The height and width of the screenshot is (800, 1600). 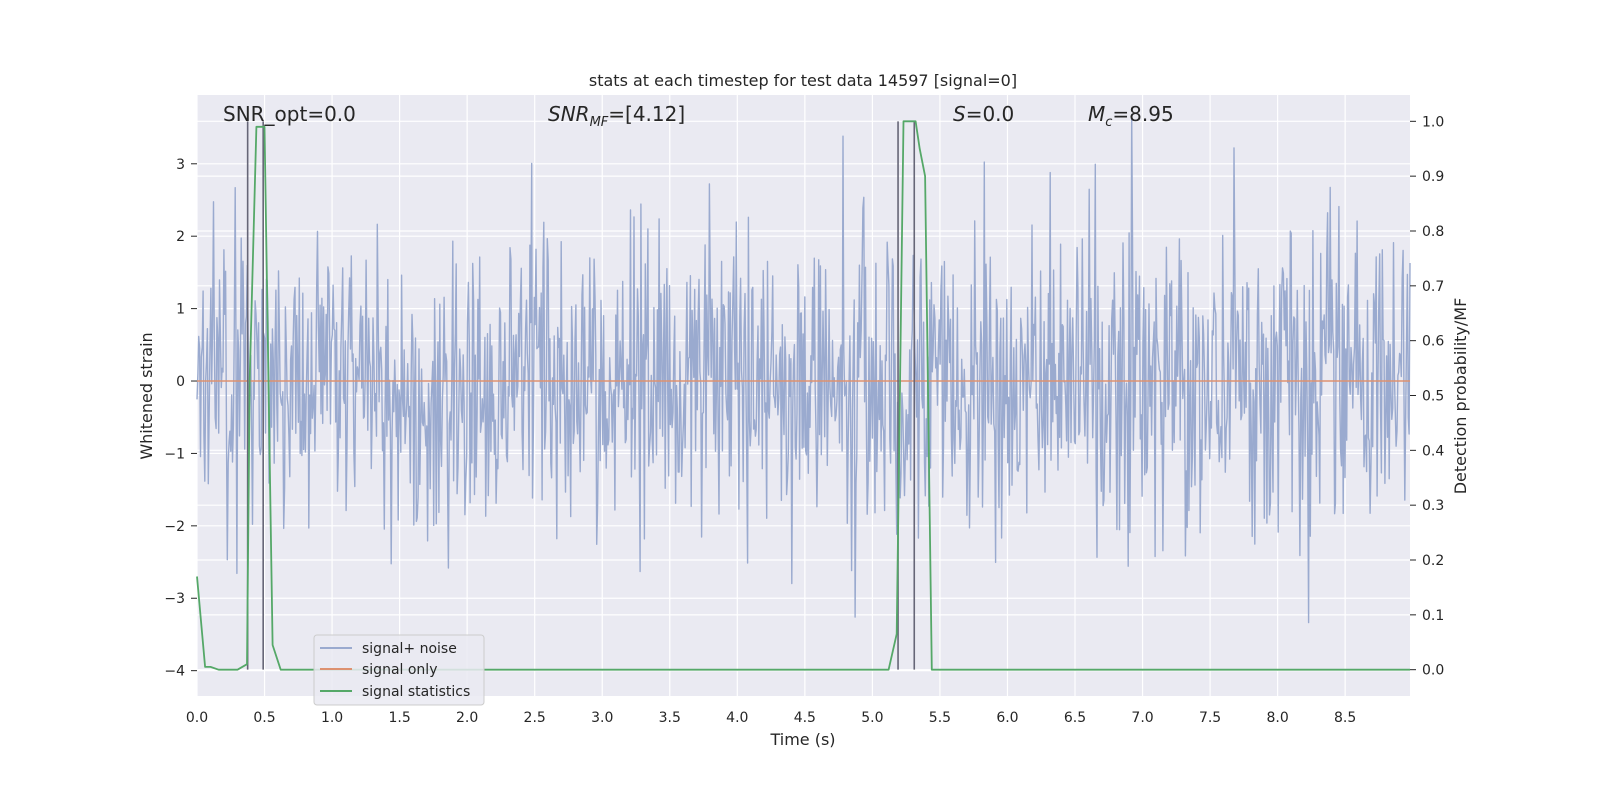 What do you see at coordinates (467, 718) in the screenshot?
I see `x-tick-label: 2.0` at bounding box center [467, 718].